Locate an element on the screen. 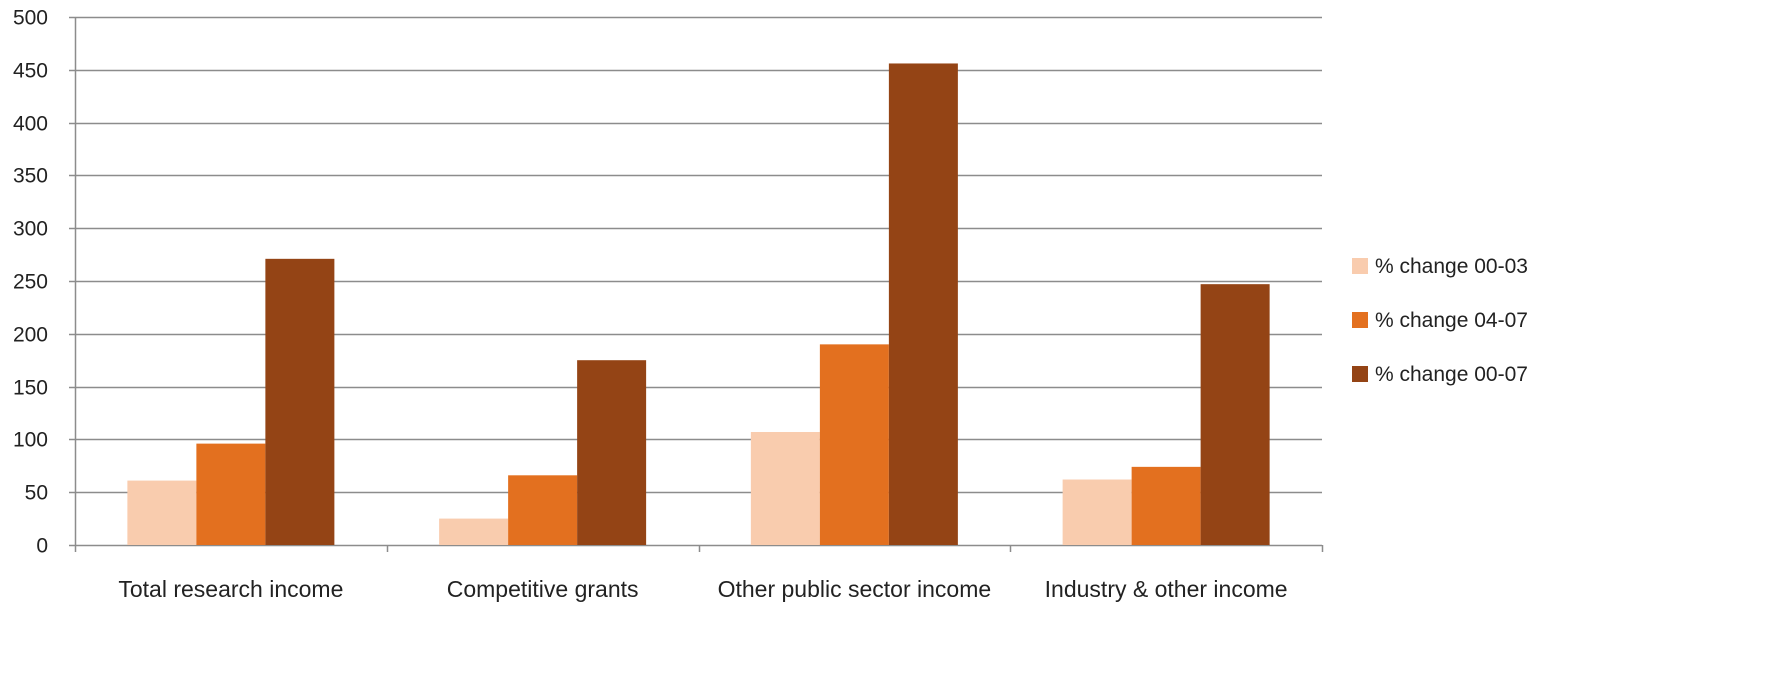 The height and width of the screenshot is (687, 1783). y-tick-label: 450 is located at coordinates (30, 71).